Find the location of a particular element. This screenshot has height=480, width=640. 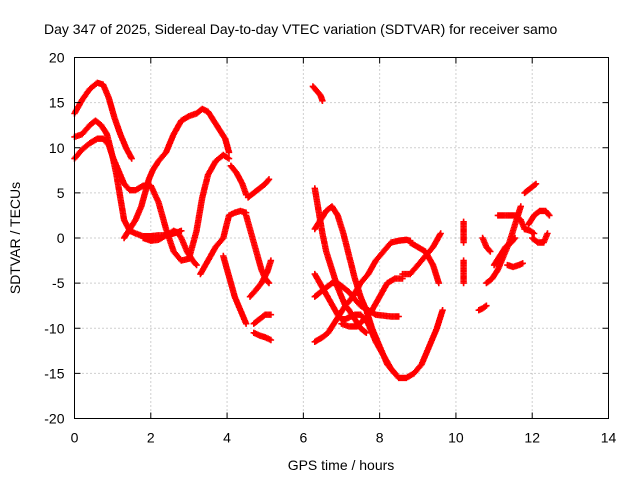

y-tick-label: -20 is located at coordinates (54, 419).